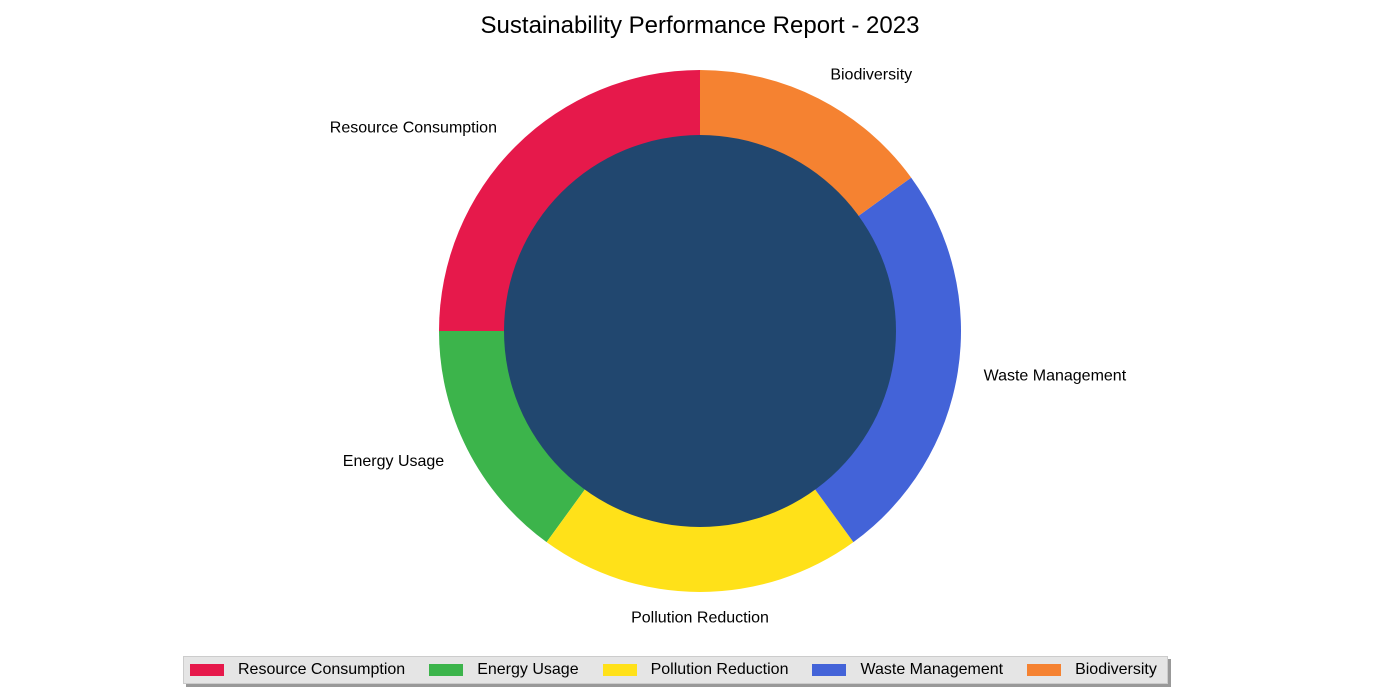 This screenshot has width=1400, height=700. What do you see at coordinates (528, 669) in the screenshot?
I see `legend-label: Energy Usage` at bounding box center [528, 669].